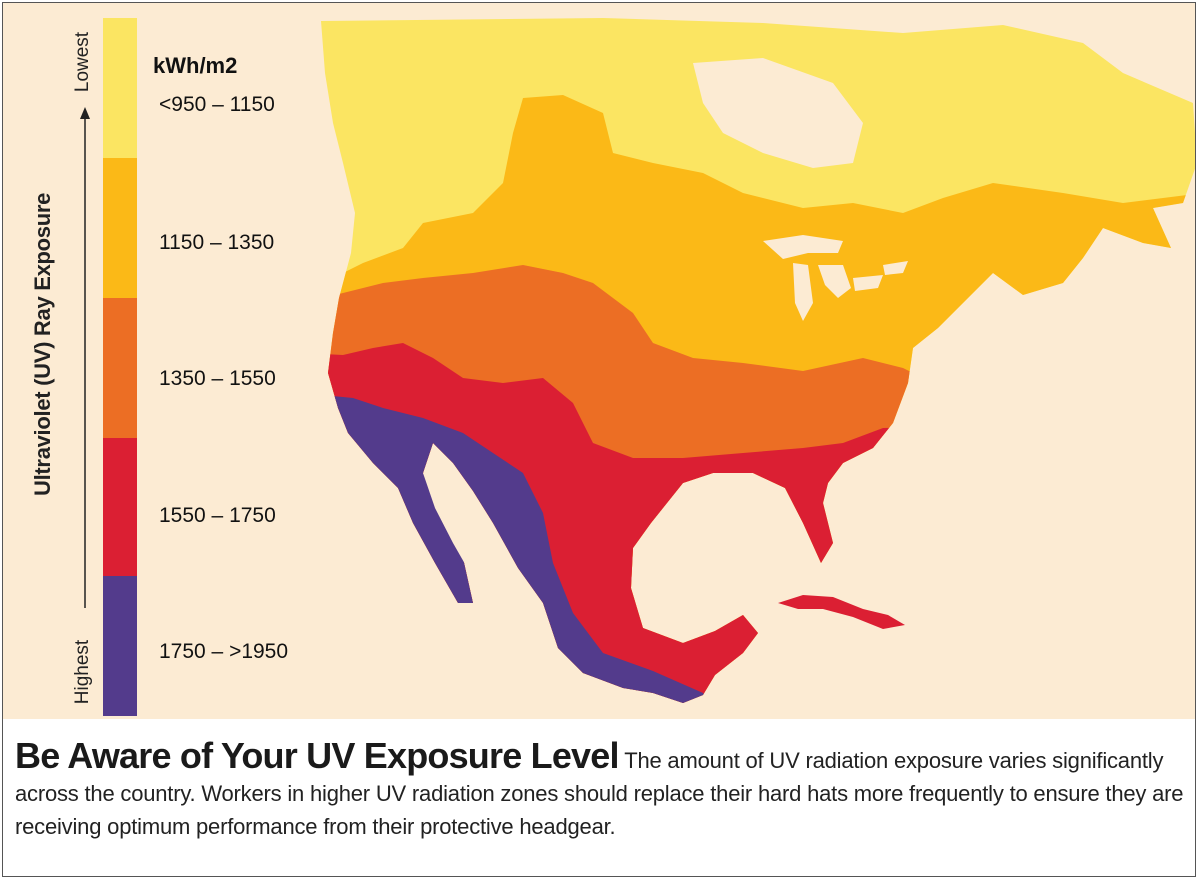  What do you see at coordinates (82, 62) in the screenshot?
I see `legend-lowest-label: Lowest` at bounding box center [82, 62].